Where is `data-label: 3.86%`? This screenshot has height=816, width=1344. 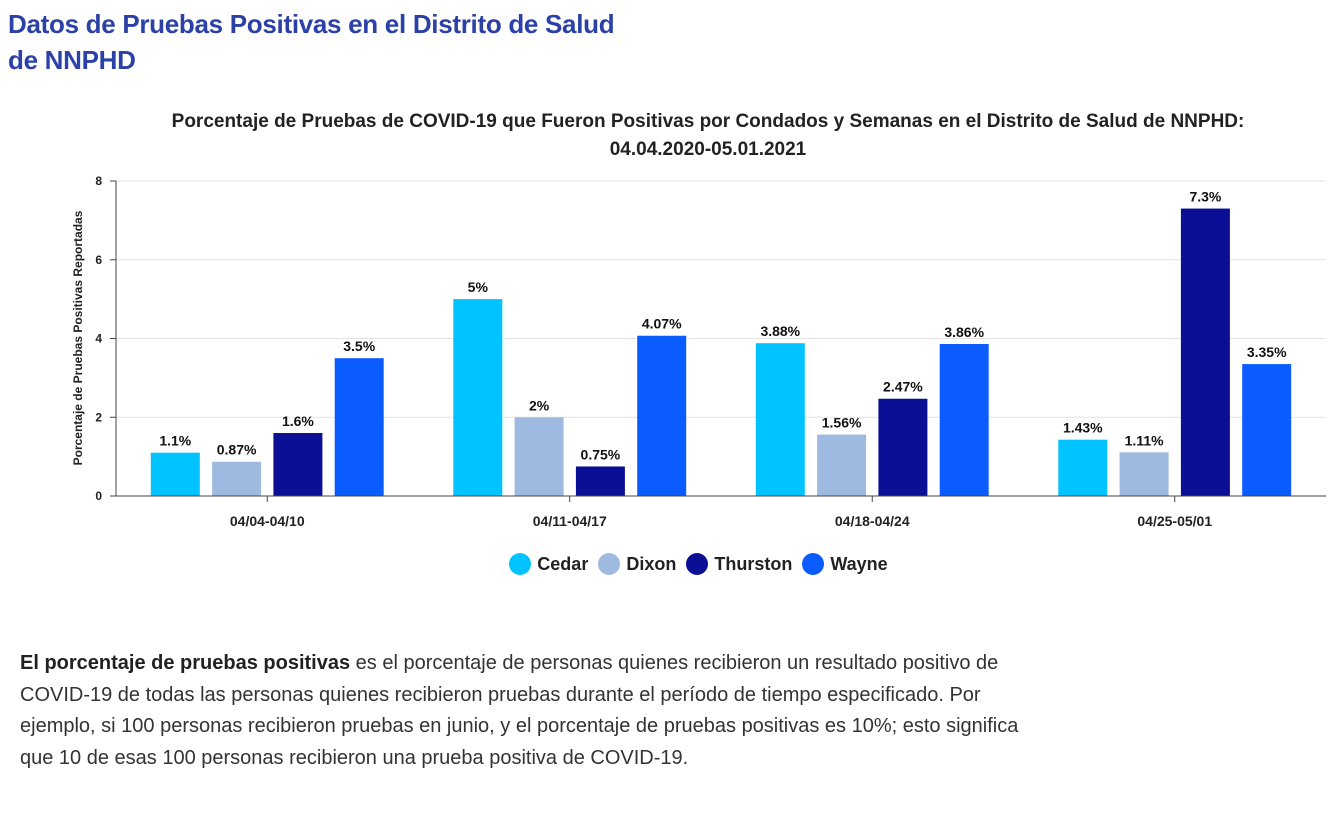 data-label: 3.86% is located at coordinates (964, 332).